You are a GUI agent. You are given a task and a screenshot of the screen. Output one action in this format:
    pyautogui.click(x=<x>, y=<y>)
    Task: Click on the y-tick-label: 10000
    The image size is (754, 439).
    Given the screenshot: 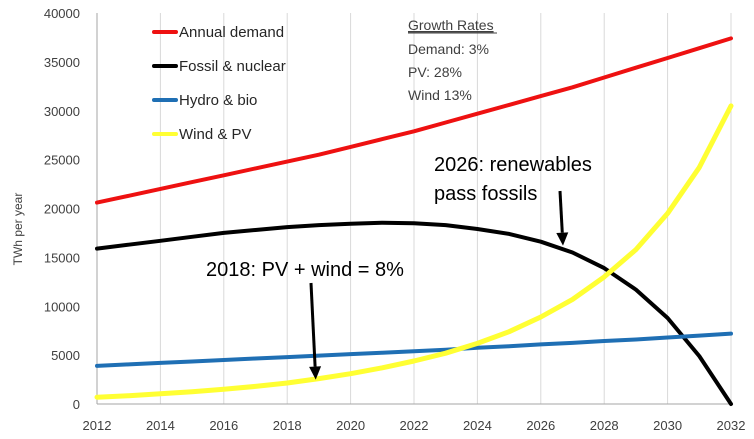 What is the action you would take?
    pyautogui.click(x=62, y=306)
    